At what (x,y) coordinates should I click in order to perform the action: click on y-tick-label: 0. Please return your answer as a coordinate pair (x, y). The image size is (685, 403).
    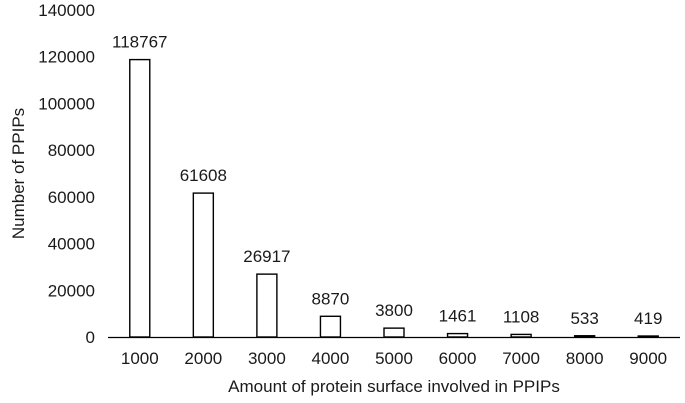
    Looking at the image, I should click on (90, 337).